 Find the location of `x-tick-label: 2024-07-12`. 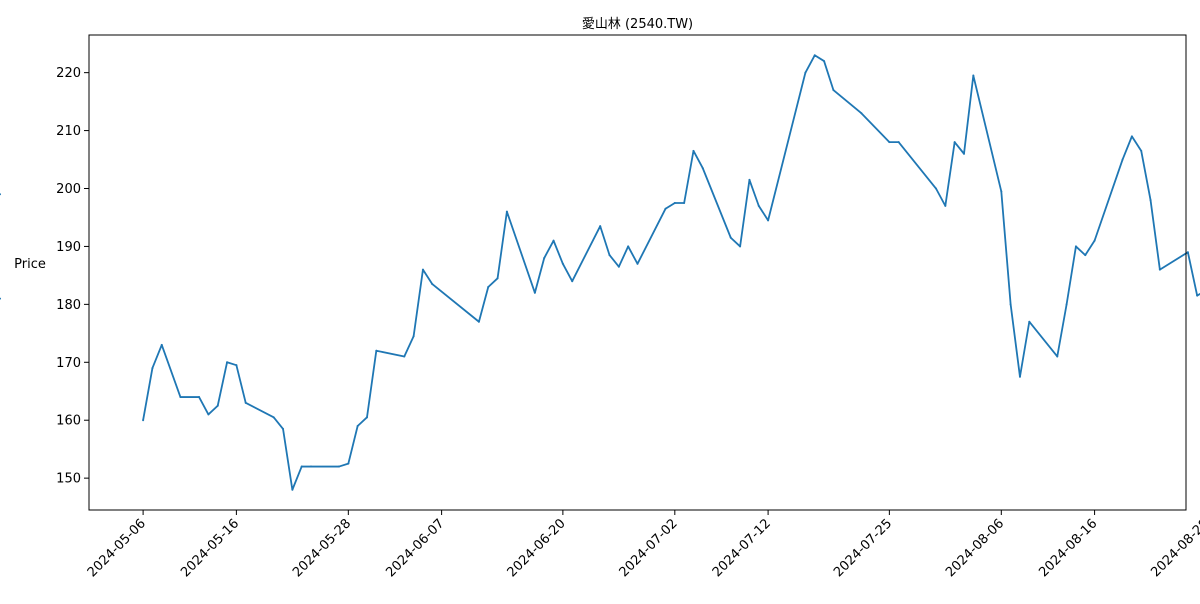

x-tick-label: 2024-07-12 is located at coordinates (742, 548).